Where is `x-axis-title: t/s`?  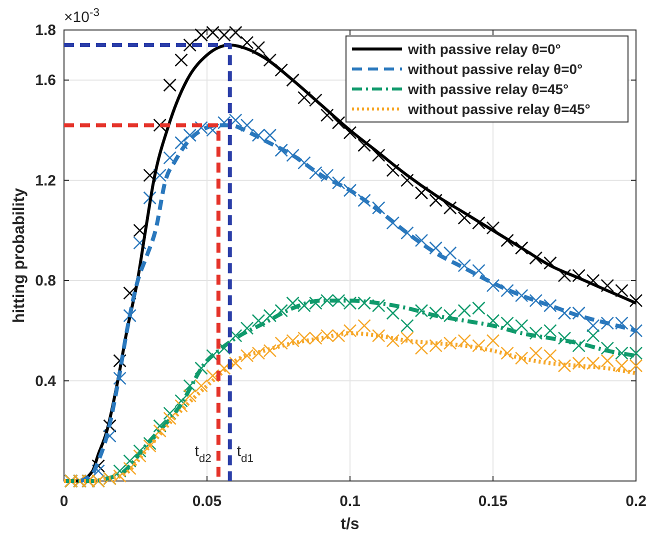 x-axis-title: t/s is located at coordinates (350, 524).